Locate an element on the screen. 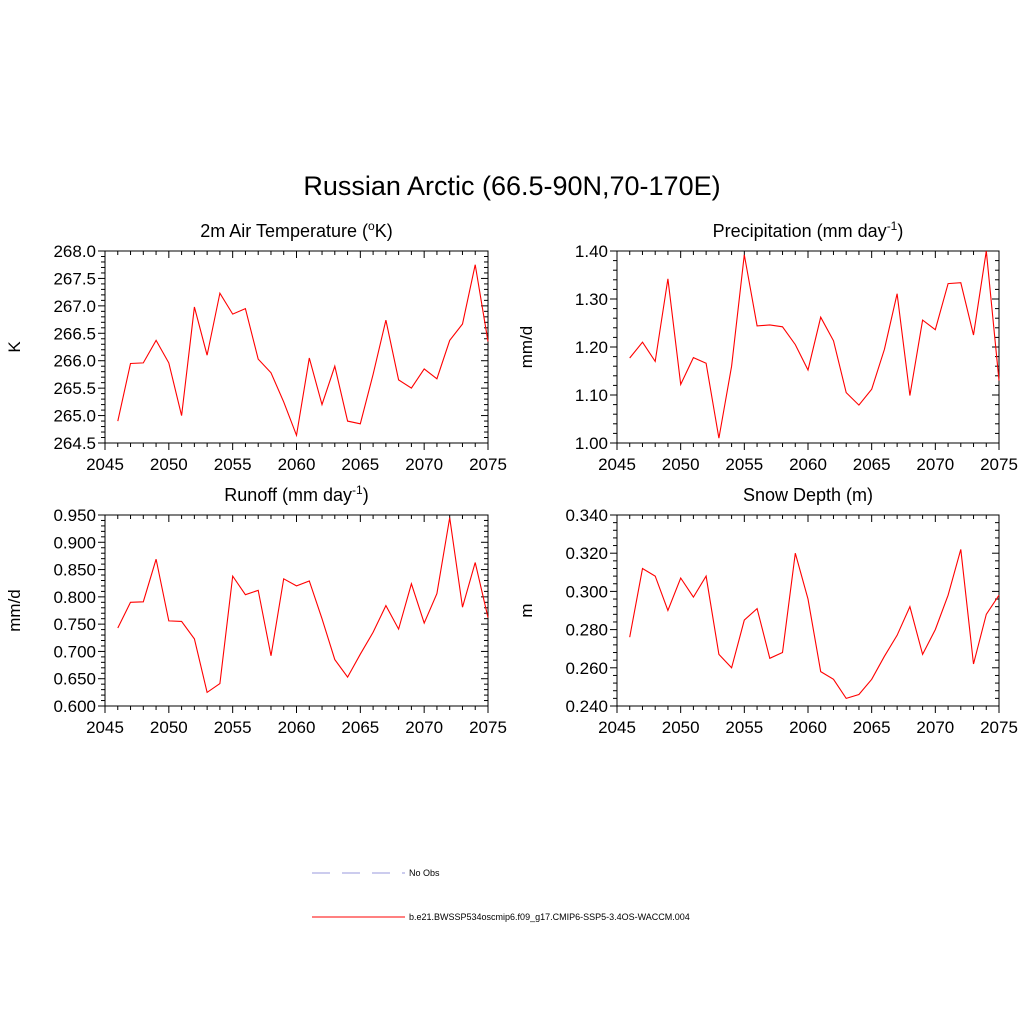 The image size is (1024, 1024). y-tick-label: 1.10 is located at coordinates (591, 395).